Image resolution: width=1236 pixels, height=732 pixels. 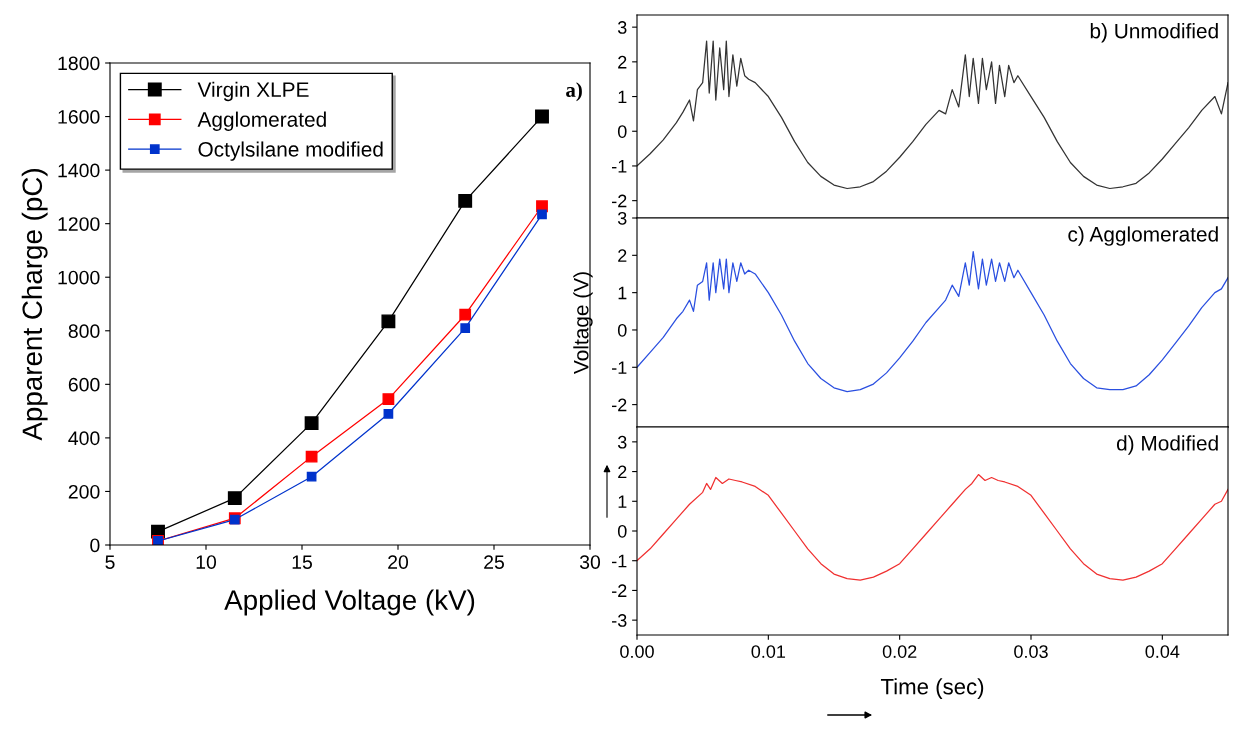 I want to click on y-tick-label: 400, so click(x=84, y=438).